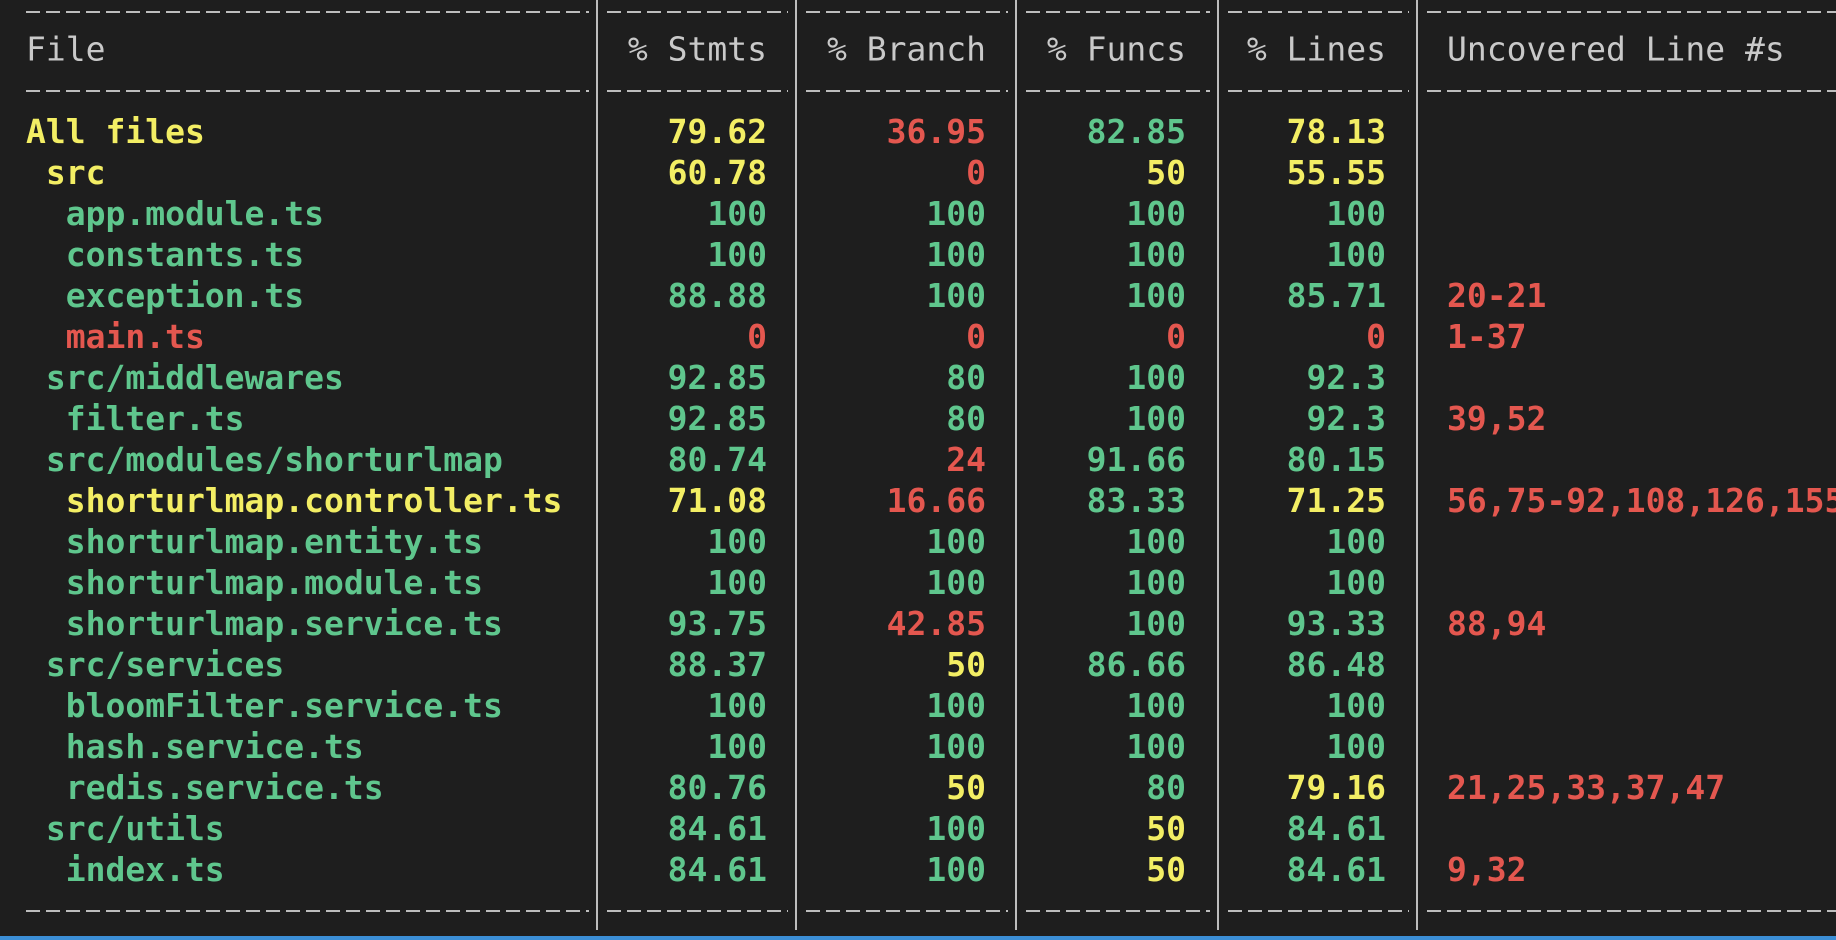 The width and height of the screenshot is (1836, 940). I want to click on file-name: shorturlmap.entity.ts, so click(254, 541).